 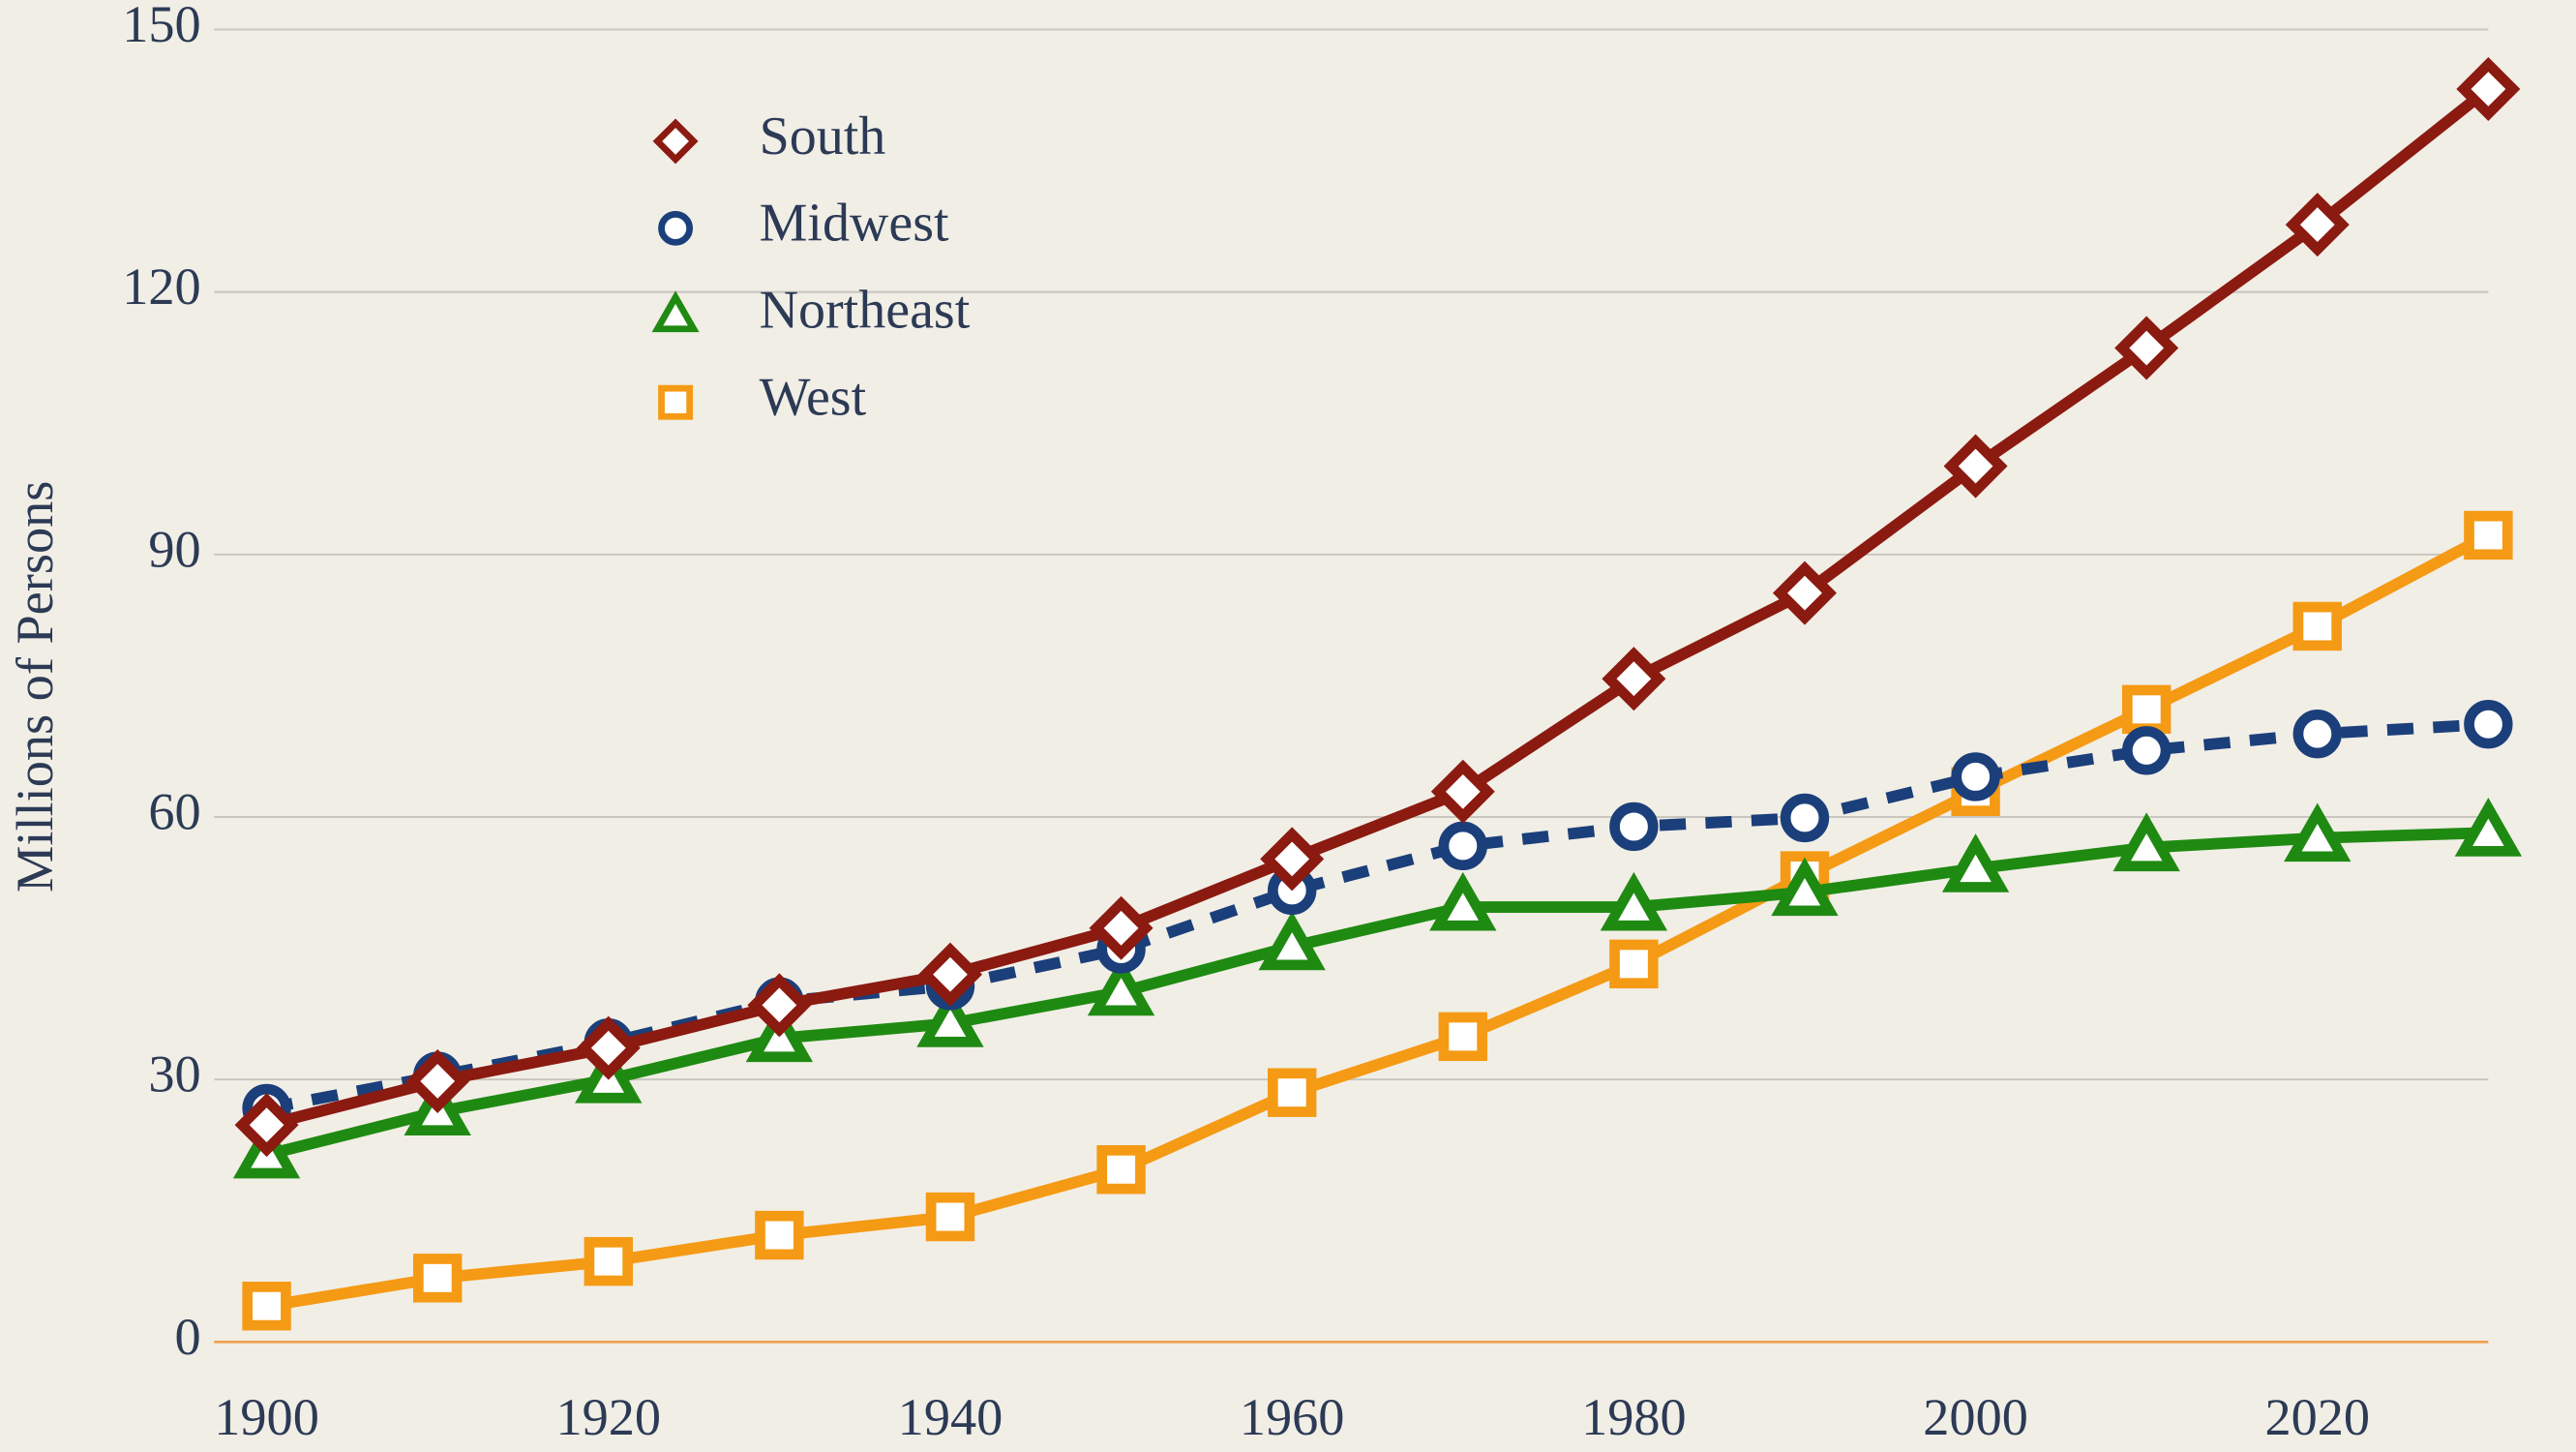 I want to click on y-tick-label: 90, so click(x=174, y=549).